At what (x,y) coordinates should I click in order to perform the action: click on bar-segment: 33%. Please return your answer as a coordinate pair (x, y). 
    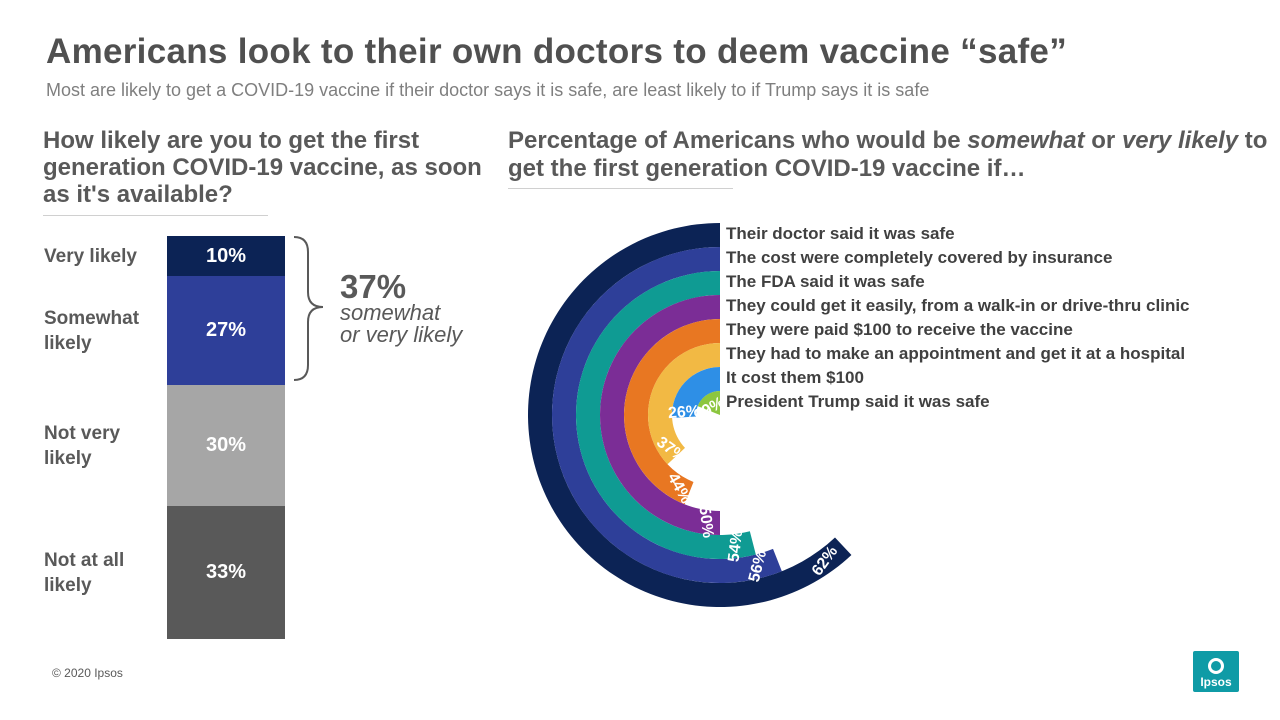
    Looking at the image, I should click on (226, 572).